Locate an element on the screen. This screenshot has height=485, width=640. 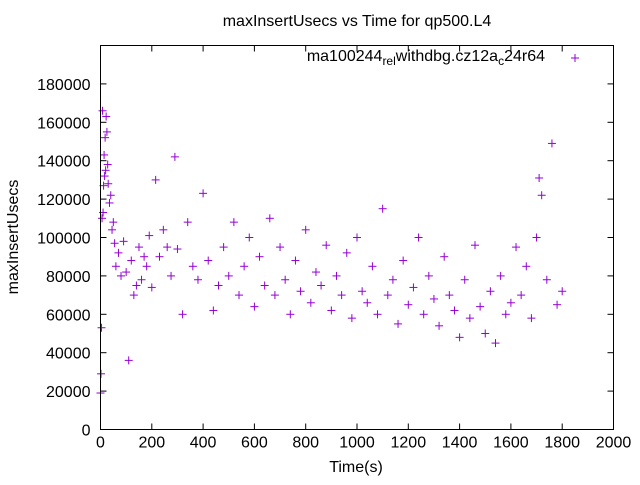
y-tick-label: 140000 is located at coordinates (63, 162).